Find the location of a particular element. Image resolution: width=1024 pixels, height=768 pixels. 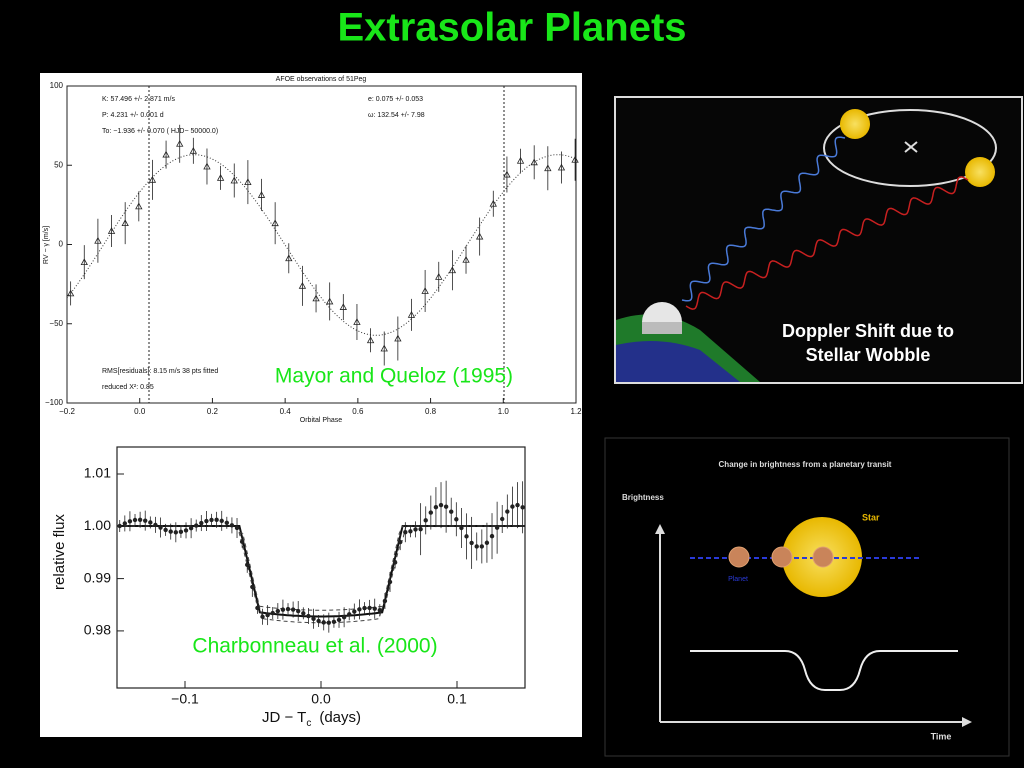

x-tick-label: −0.2 is located at coordinates (67, 411).